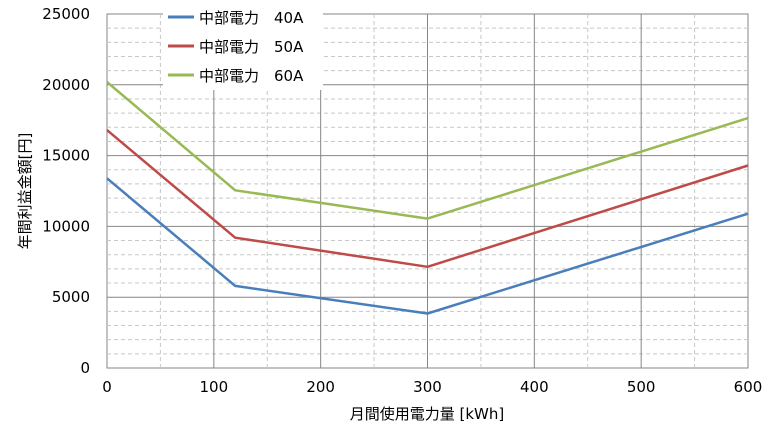  Describe the element at coordinates (25, 191) in the screenshot. I see `y-axis-title: 年間利益金額[円]` at that location.